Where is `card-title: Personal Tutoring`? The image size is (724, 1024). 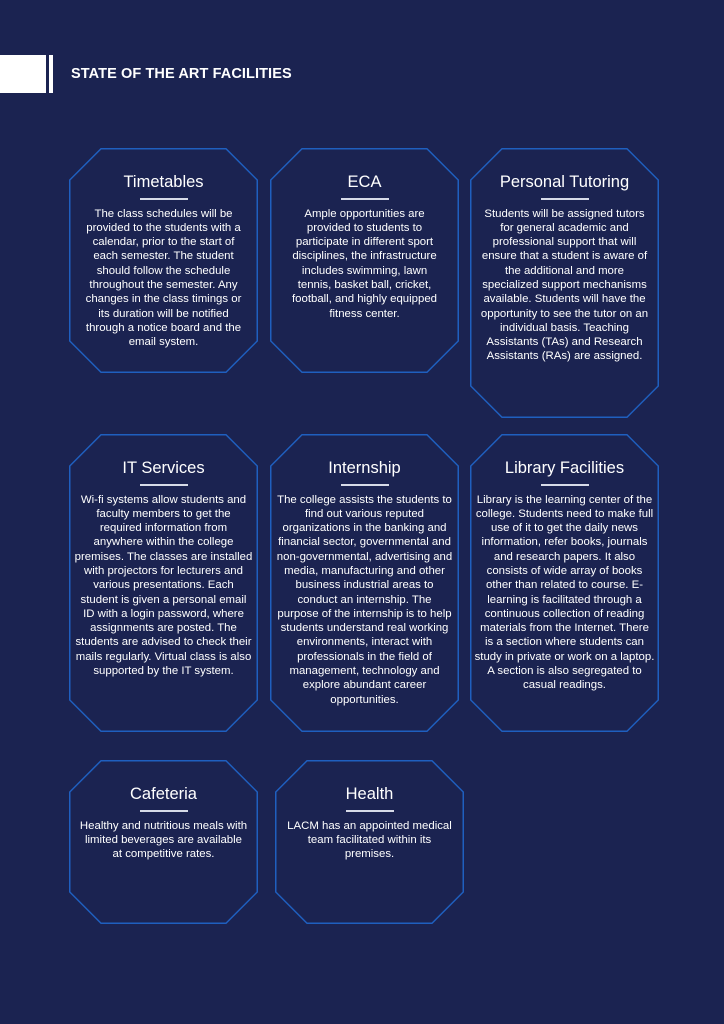 card-title: Personal Tutoring is located at coordinates (564, 182).